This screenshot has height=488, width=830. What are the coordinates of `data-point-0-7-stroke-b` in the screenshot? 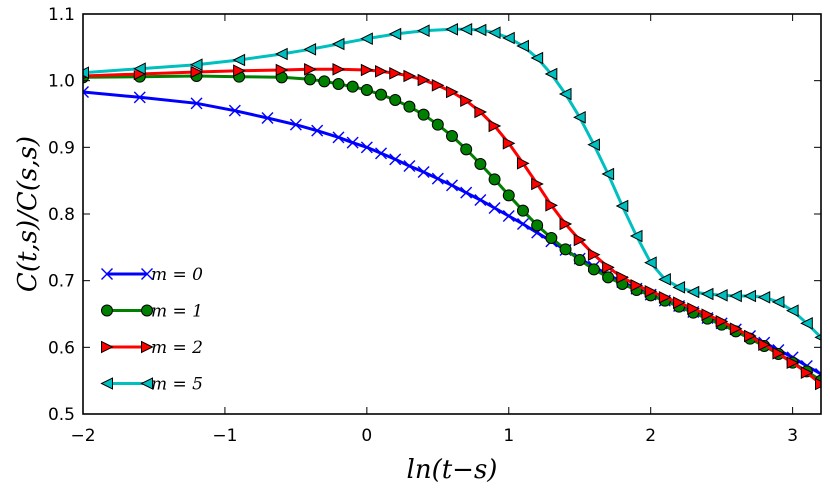 It's located at (338, 137).